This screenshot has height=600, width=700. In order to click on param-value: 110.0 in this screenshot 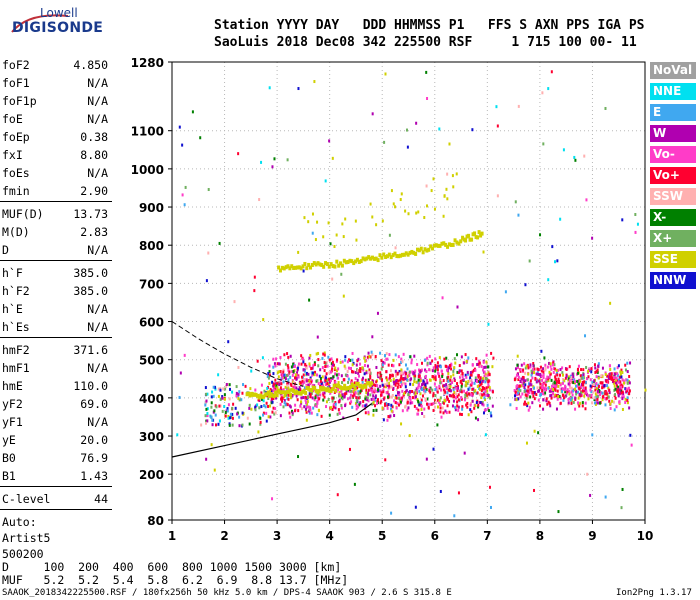, I will do `click(90, 386)`.